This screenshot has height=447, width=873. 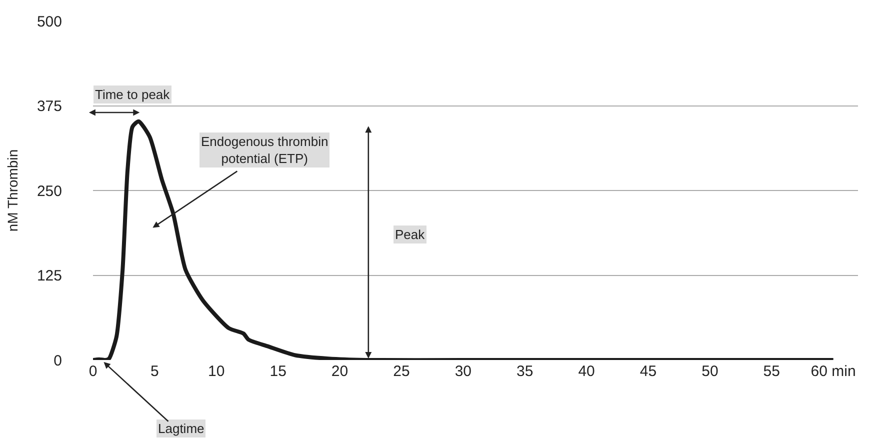 What do you see at coordinates (49, 21) in the screenshot?
I see `y-tick-label: 500` at bounding box center [49, 21].